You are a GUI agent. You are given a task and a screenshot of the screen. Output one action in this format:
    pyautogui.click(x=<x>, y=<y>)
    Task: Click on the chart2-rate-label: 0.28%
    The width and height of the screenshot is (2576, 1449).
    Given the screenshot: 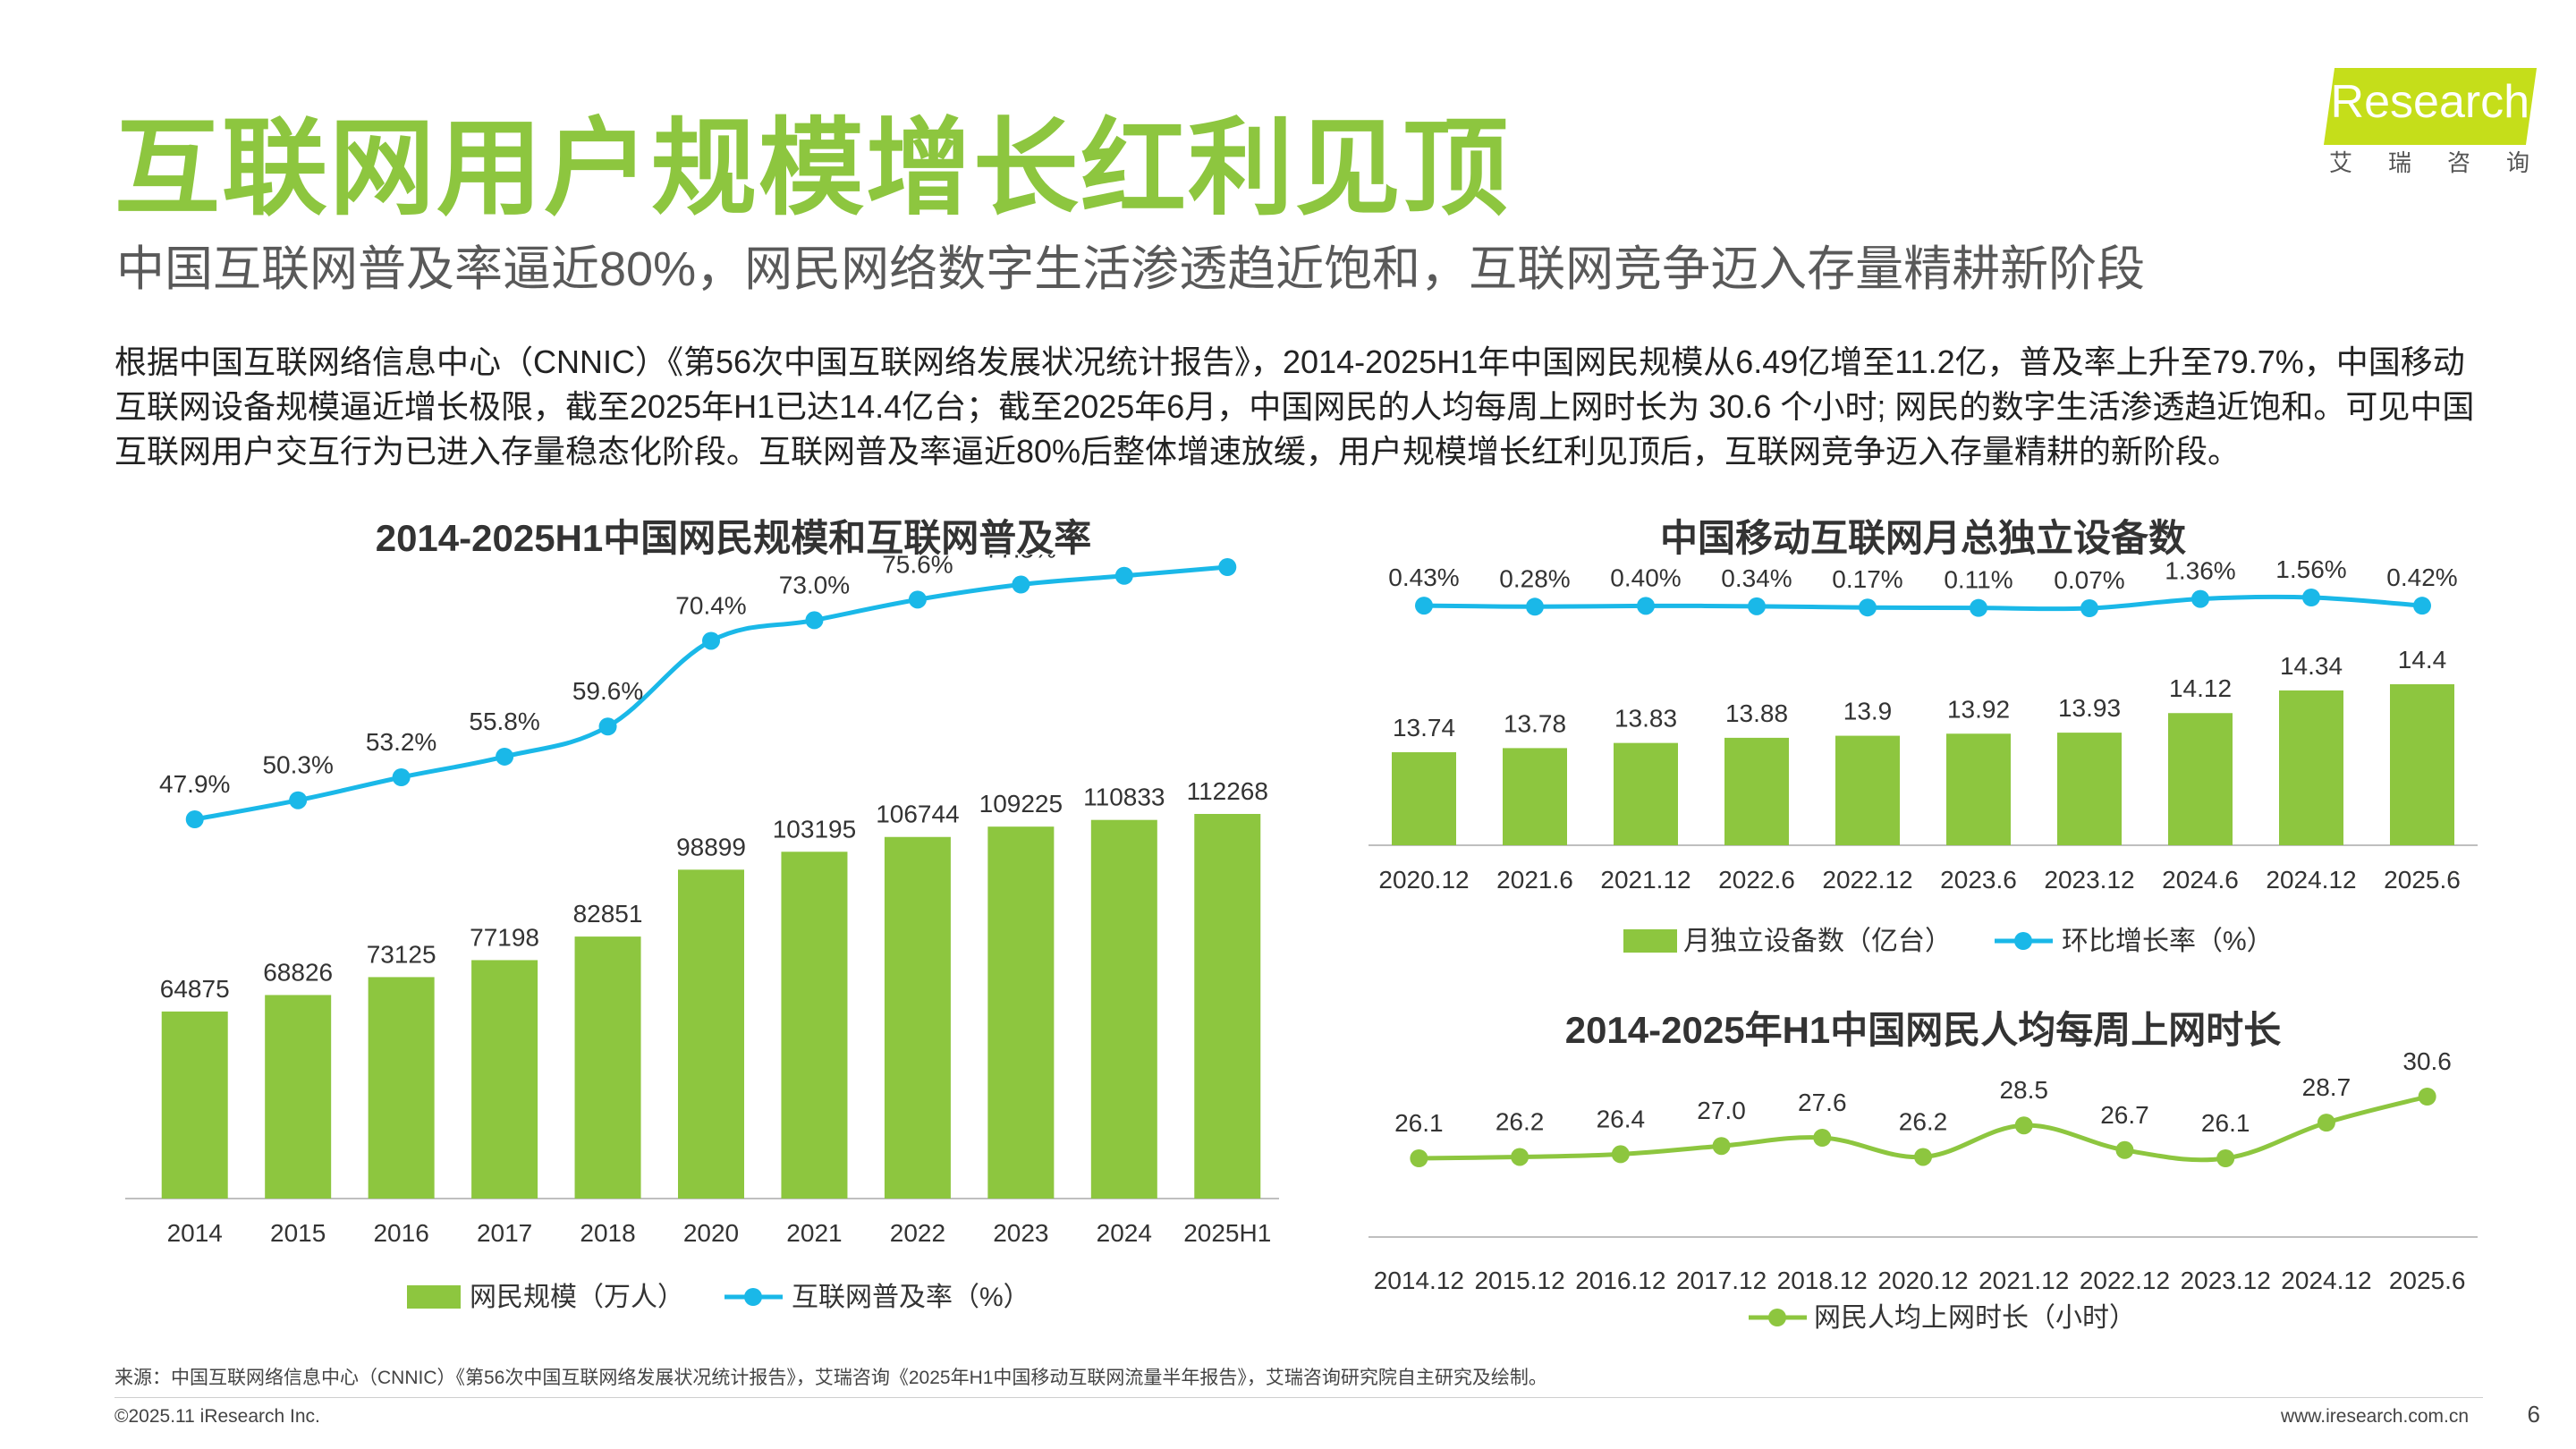 What is the action you would take?
    pyautogui.click(x=1534, y=578)
    